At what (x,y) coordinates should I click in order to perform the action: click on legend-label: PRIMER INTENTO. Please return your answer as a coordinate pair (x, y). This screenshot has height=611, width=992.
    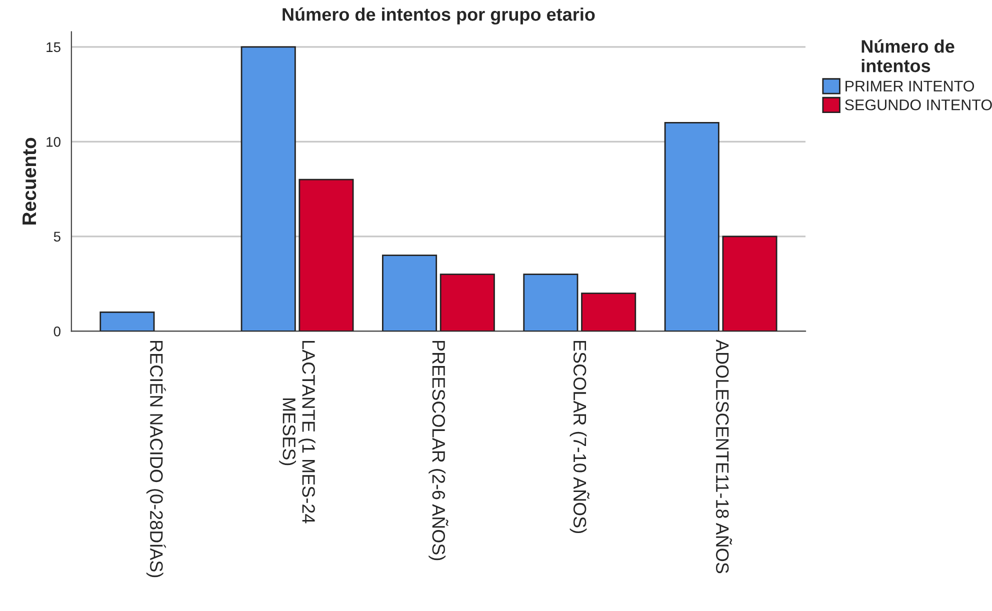
    Looking at the image, I should click on (910, 86).